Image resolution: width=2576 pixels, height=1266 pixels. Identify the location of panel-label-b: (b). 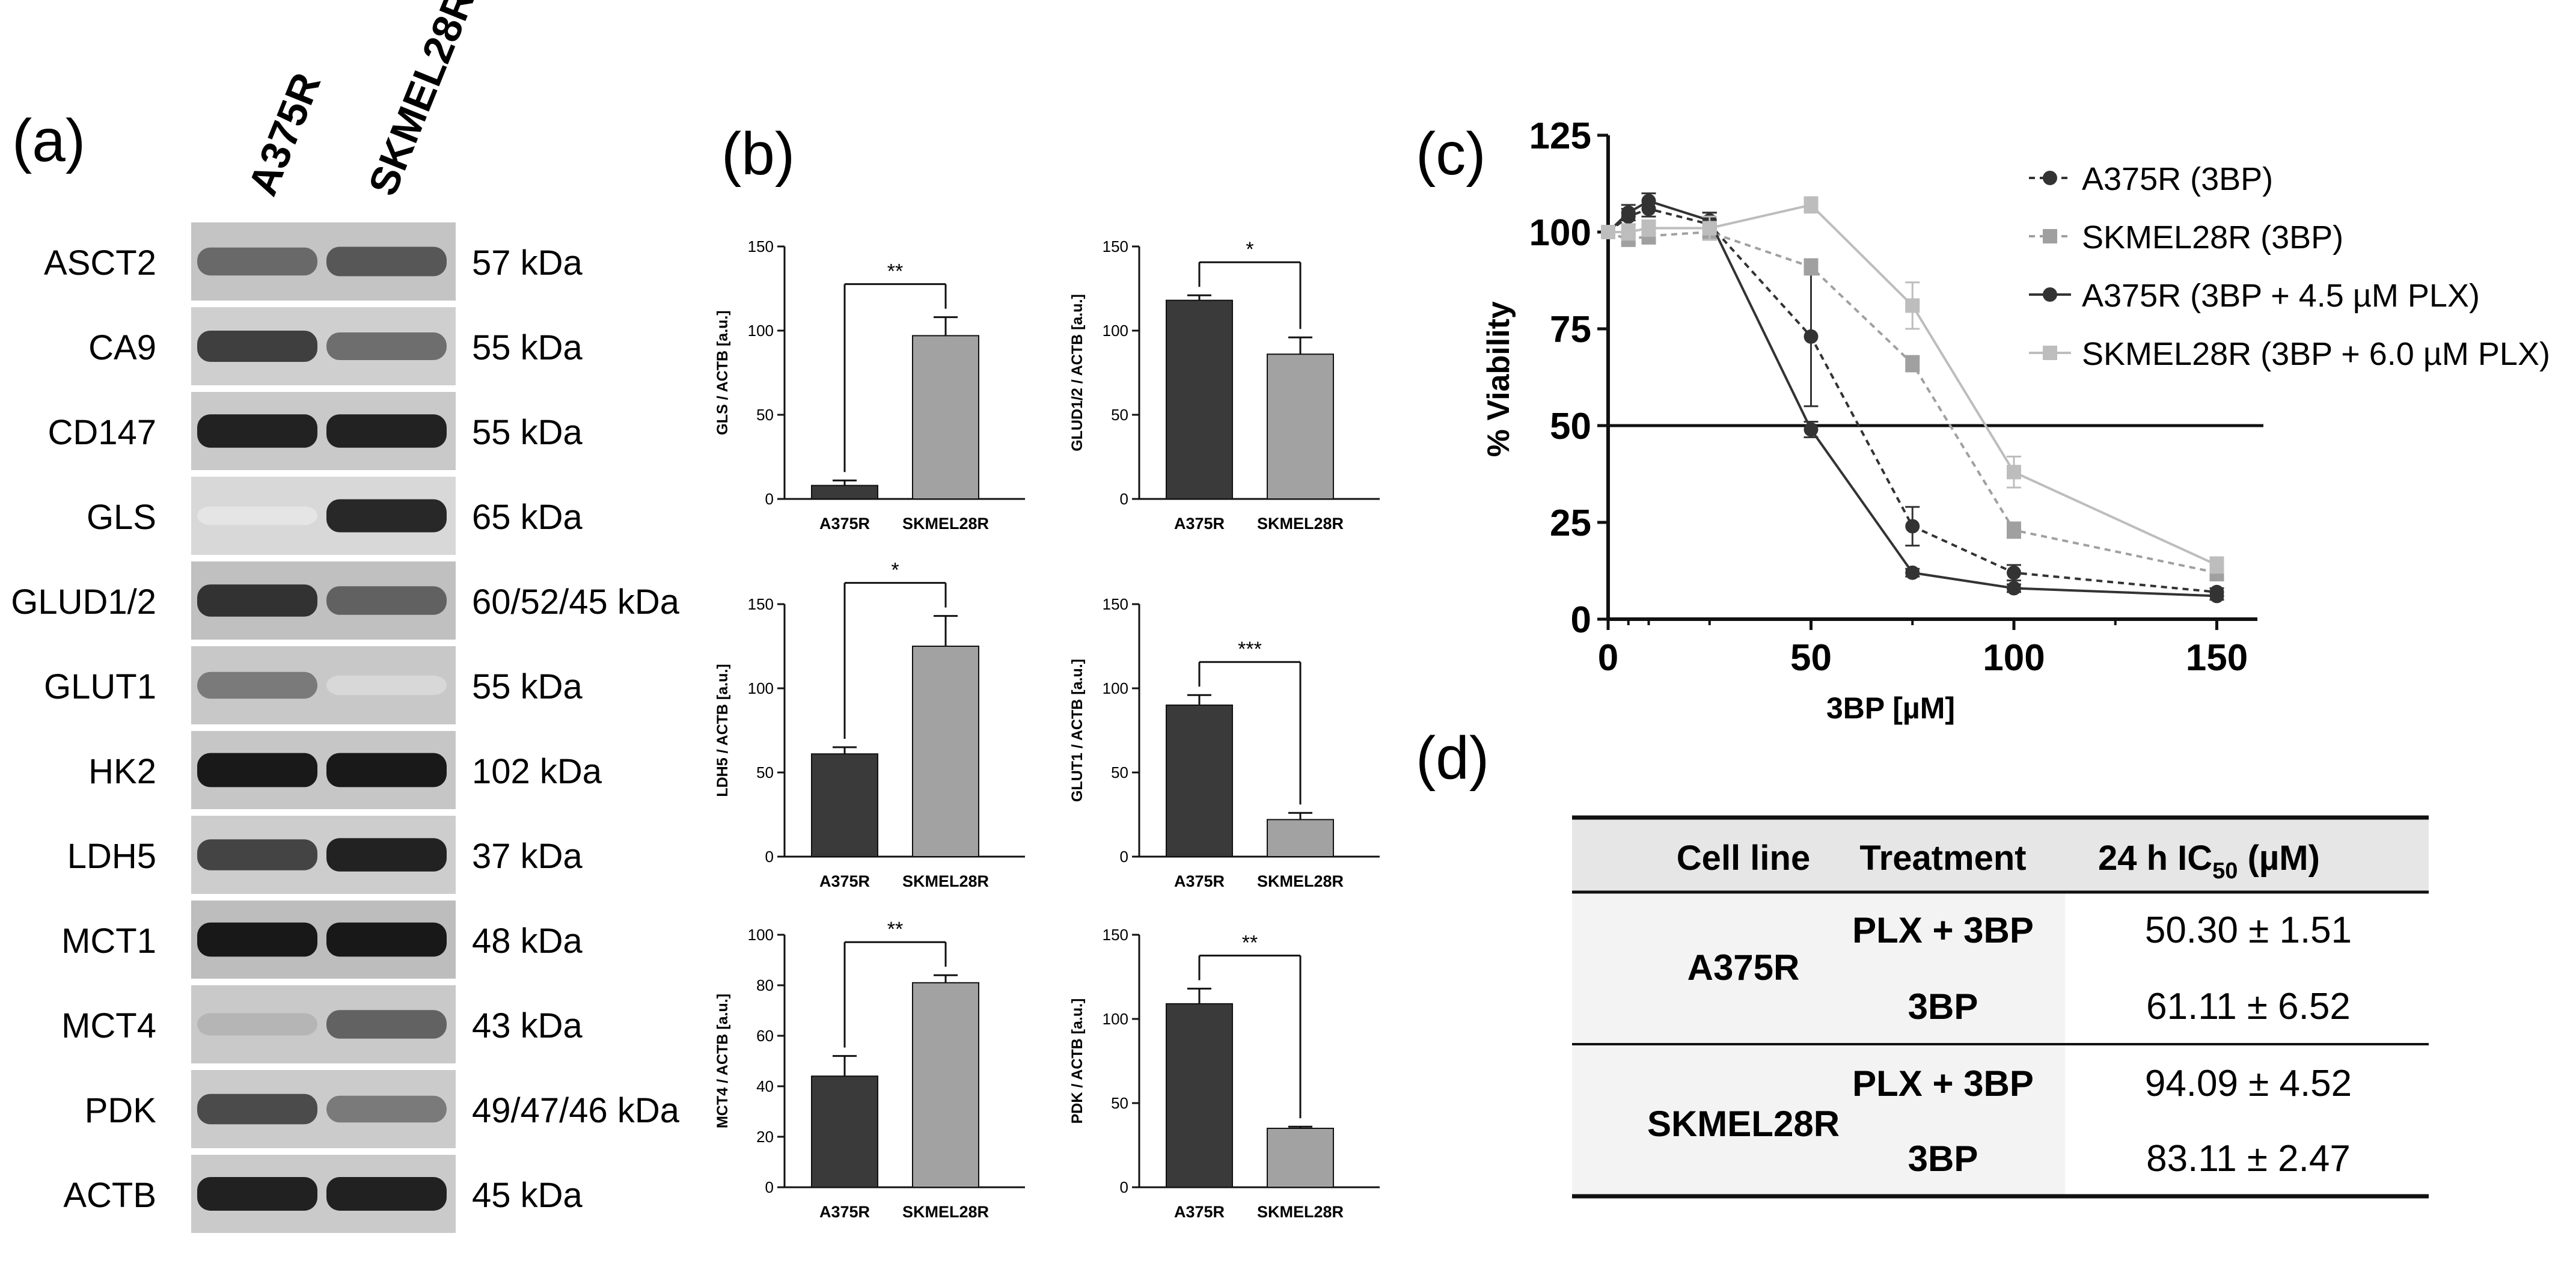
(758, 154).